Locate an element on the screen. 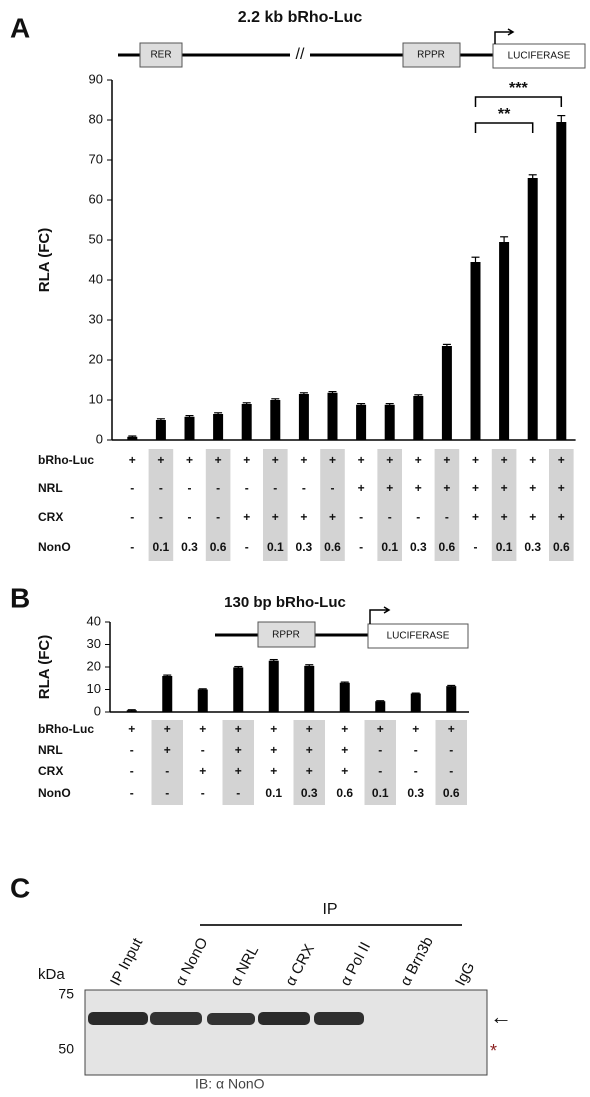  chart-title: 130 bp bRho-Luc is located at coordinates (285, 602).